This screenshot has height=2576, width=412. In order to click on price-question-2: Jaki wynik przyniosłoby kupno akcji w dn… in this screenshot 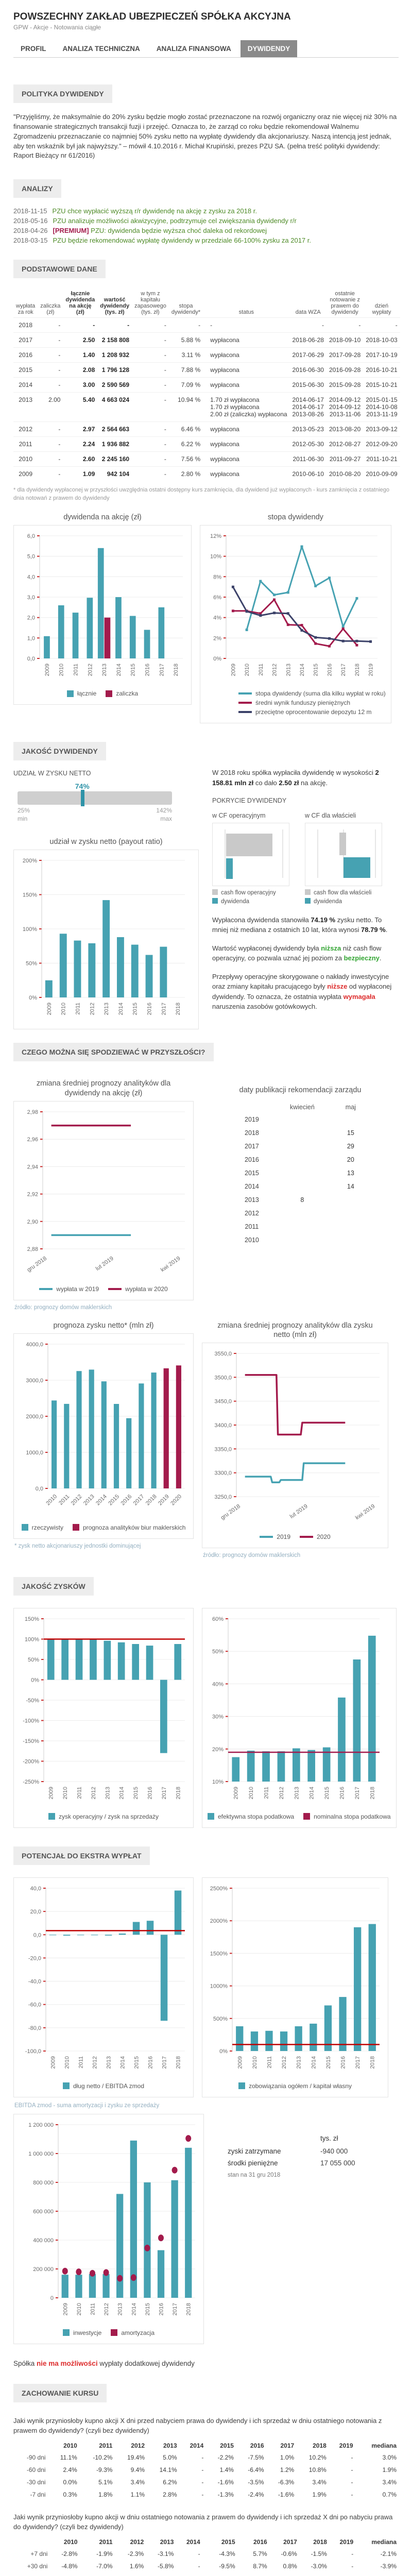, I will do `click(203, 2522)`.